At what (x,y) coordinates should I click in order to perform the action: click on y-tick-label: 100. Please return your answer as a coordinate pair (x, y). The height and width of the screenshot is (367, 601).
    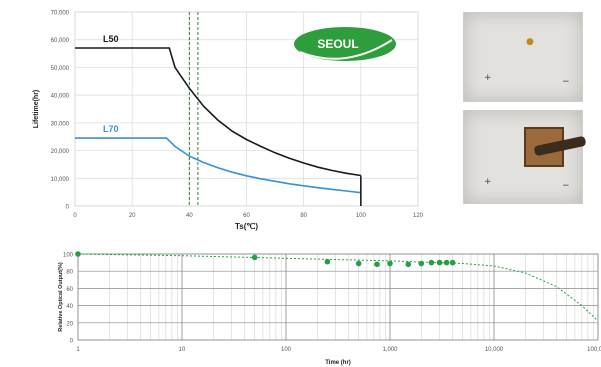
    Looking at the image, I should click on (68, 256).